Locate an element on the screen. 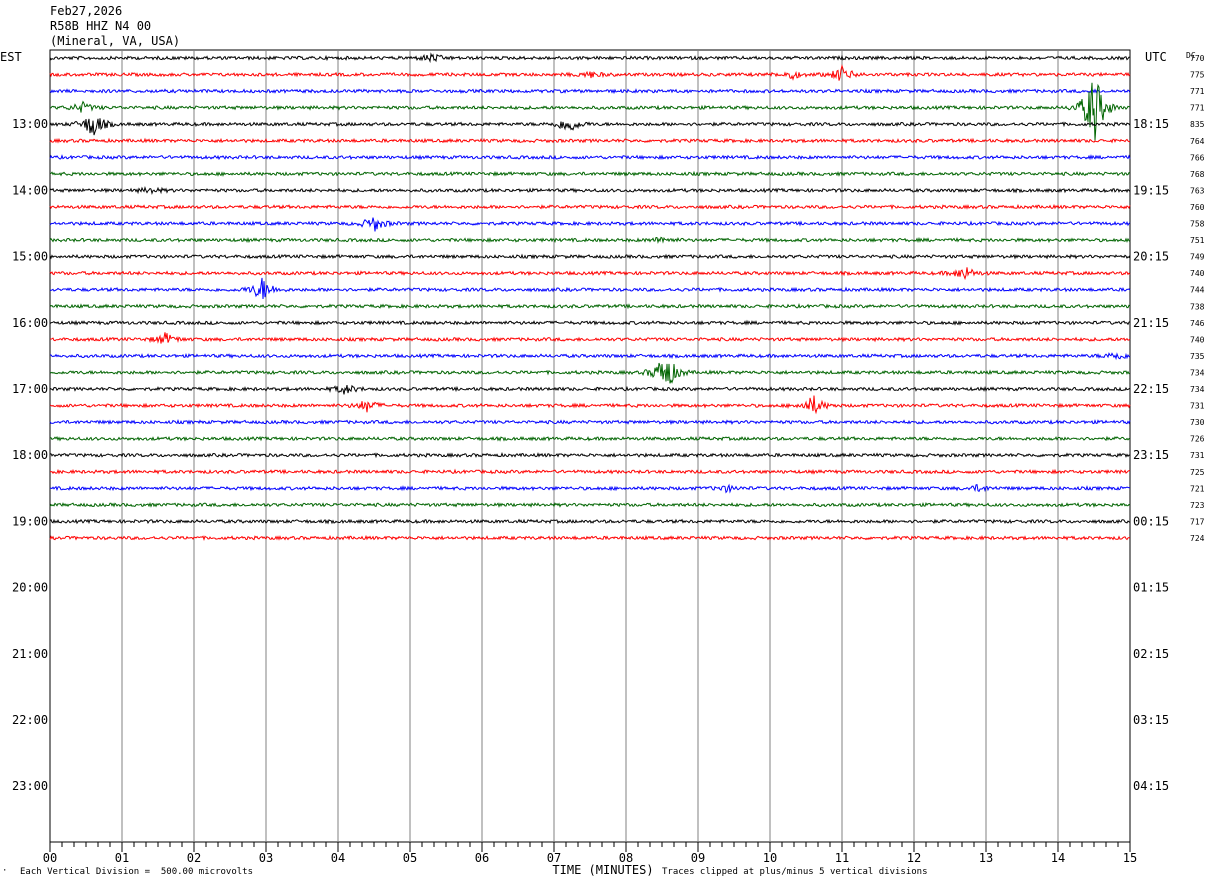  dc-value-label: 730 is located at coordinates (1197, 422).